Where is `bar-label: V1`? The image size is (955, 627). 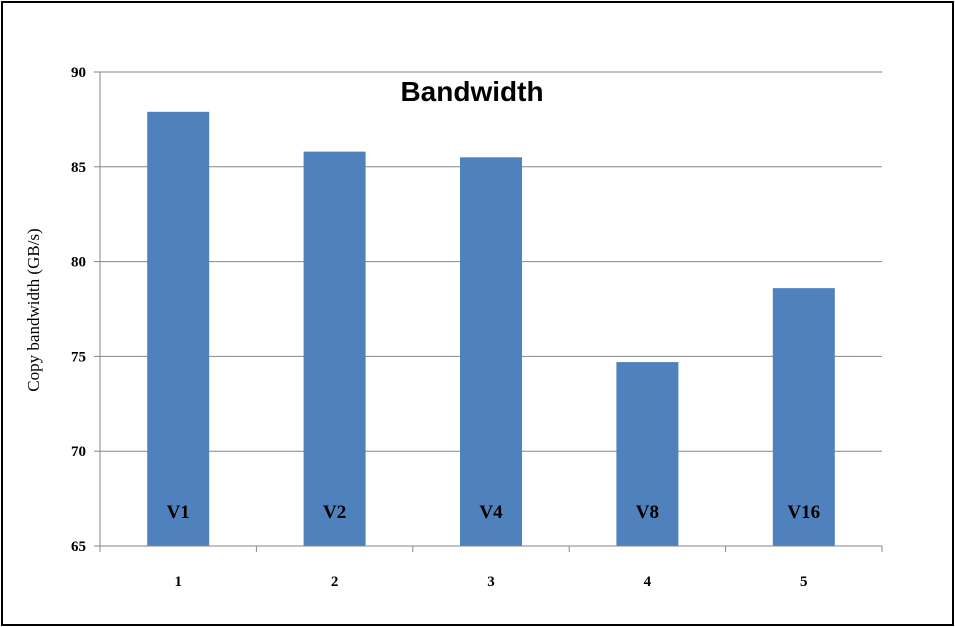 bar-label: V1 is located at coordinates (178, 512).